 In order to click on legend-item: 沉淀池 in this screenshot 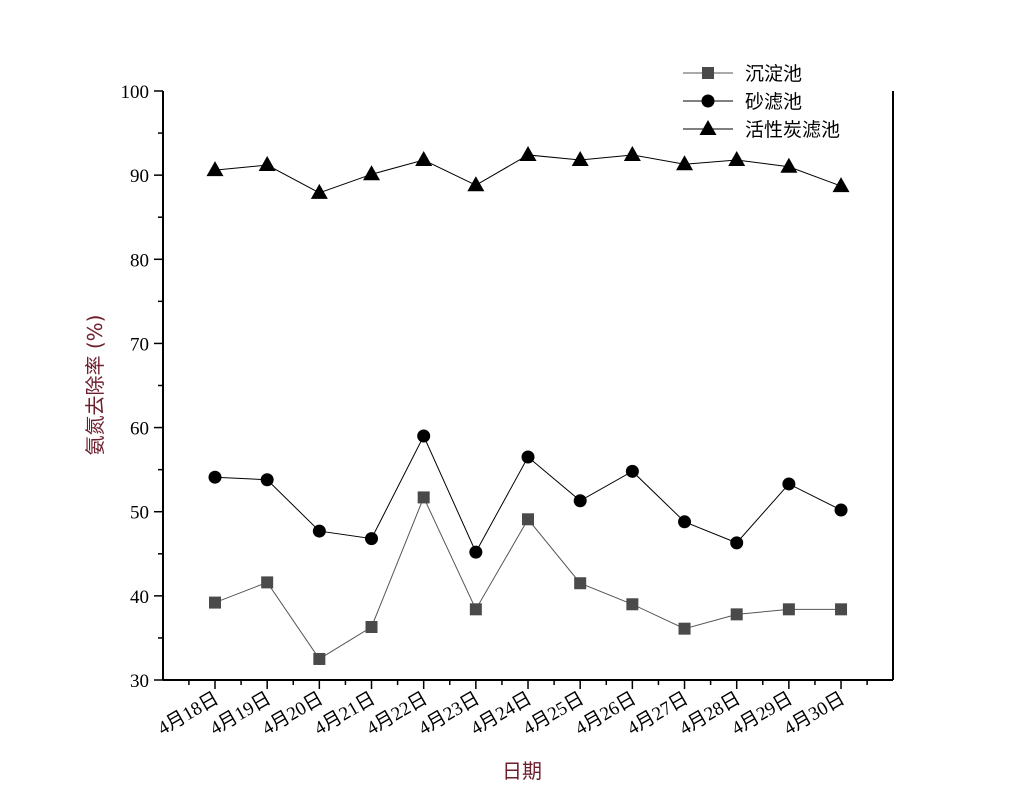, I will do `click(742, 74)`.